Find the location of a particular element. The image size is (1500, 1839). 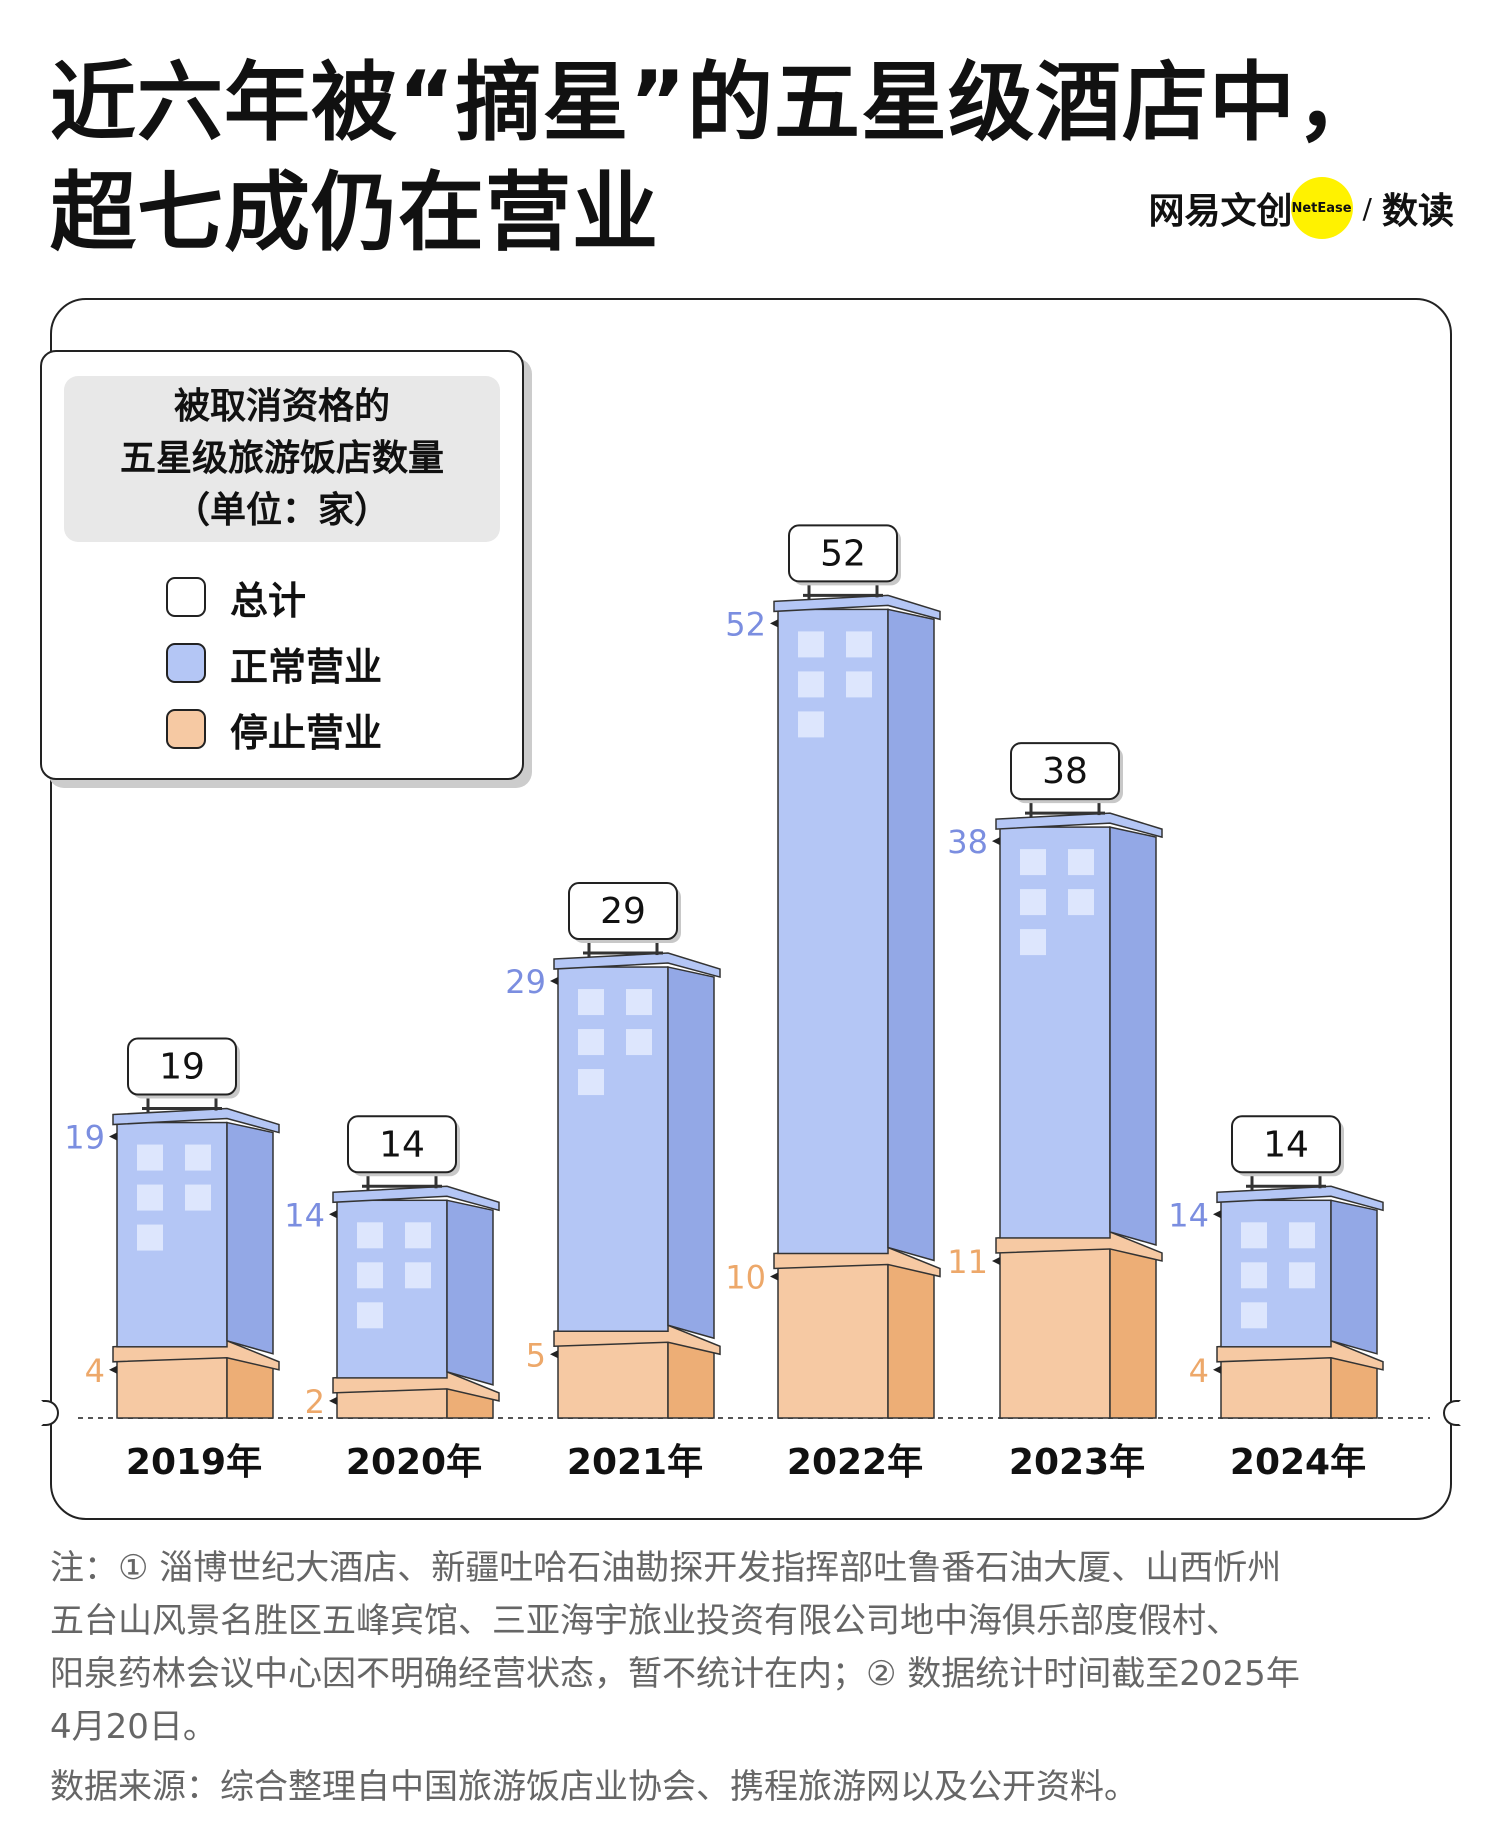

title-line-1: 近六年被“摘星”的五星级酒店中， is located at coordinates (717, 103).